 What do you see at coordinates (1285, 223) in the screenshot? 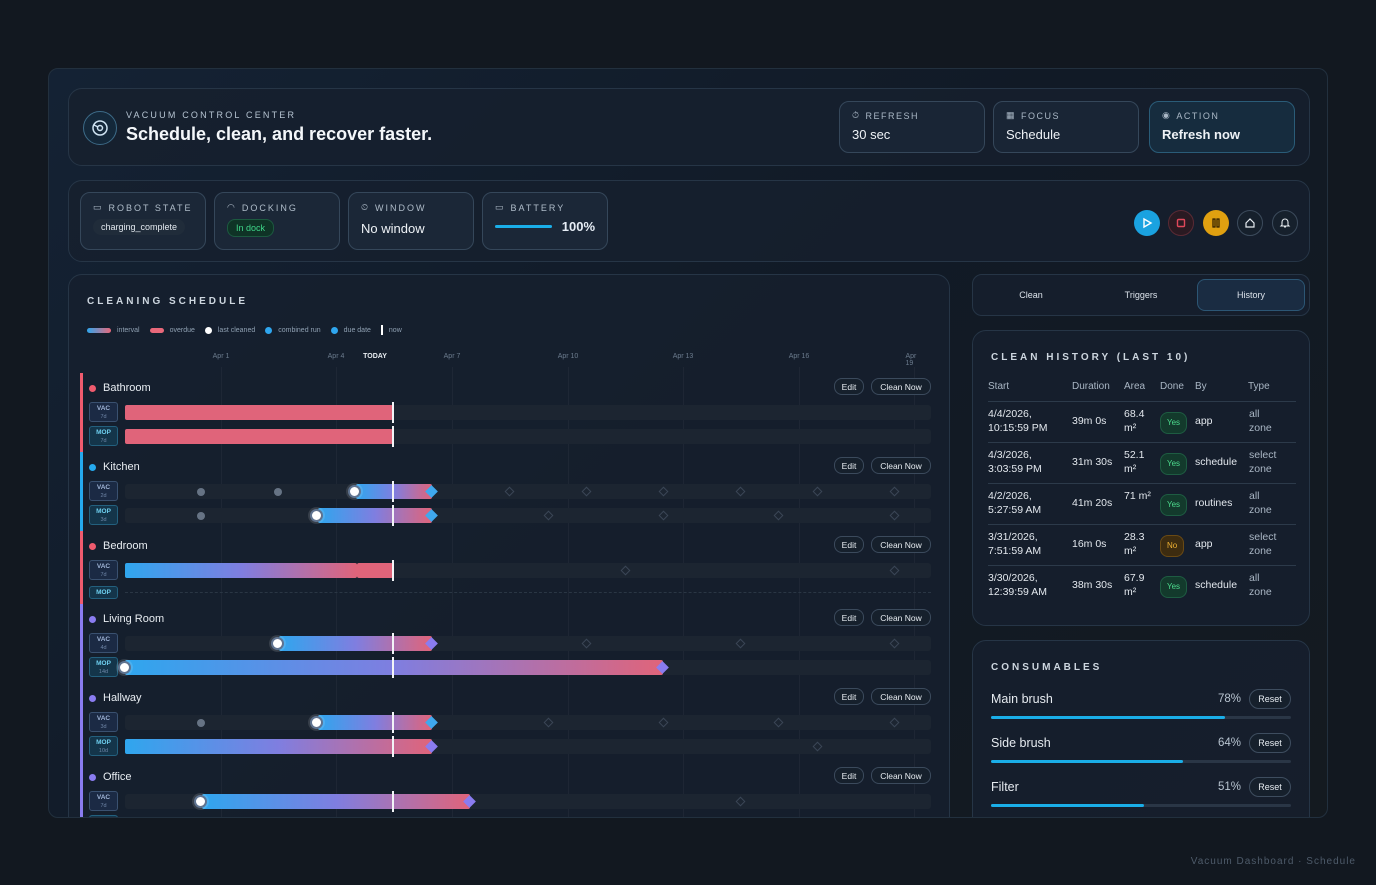
I see `locate-button` at bounding box center [1285, 223].